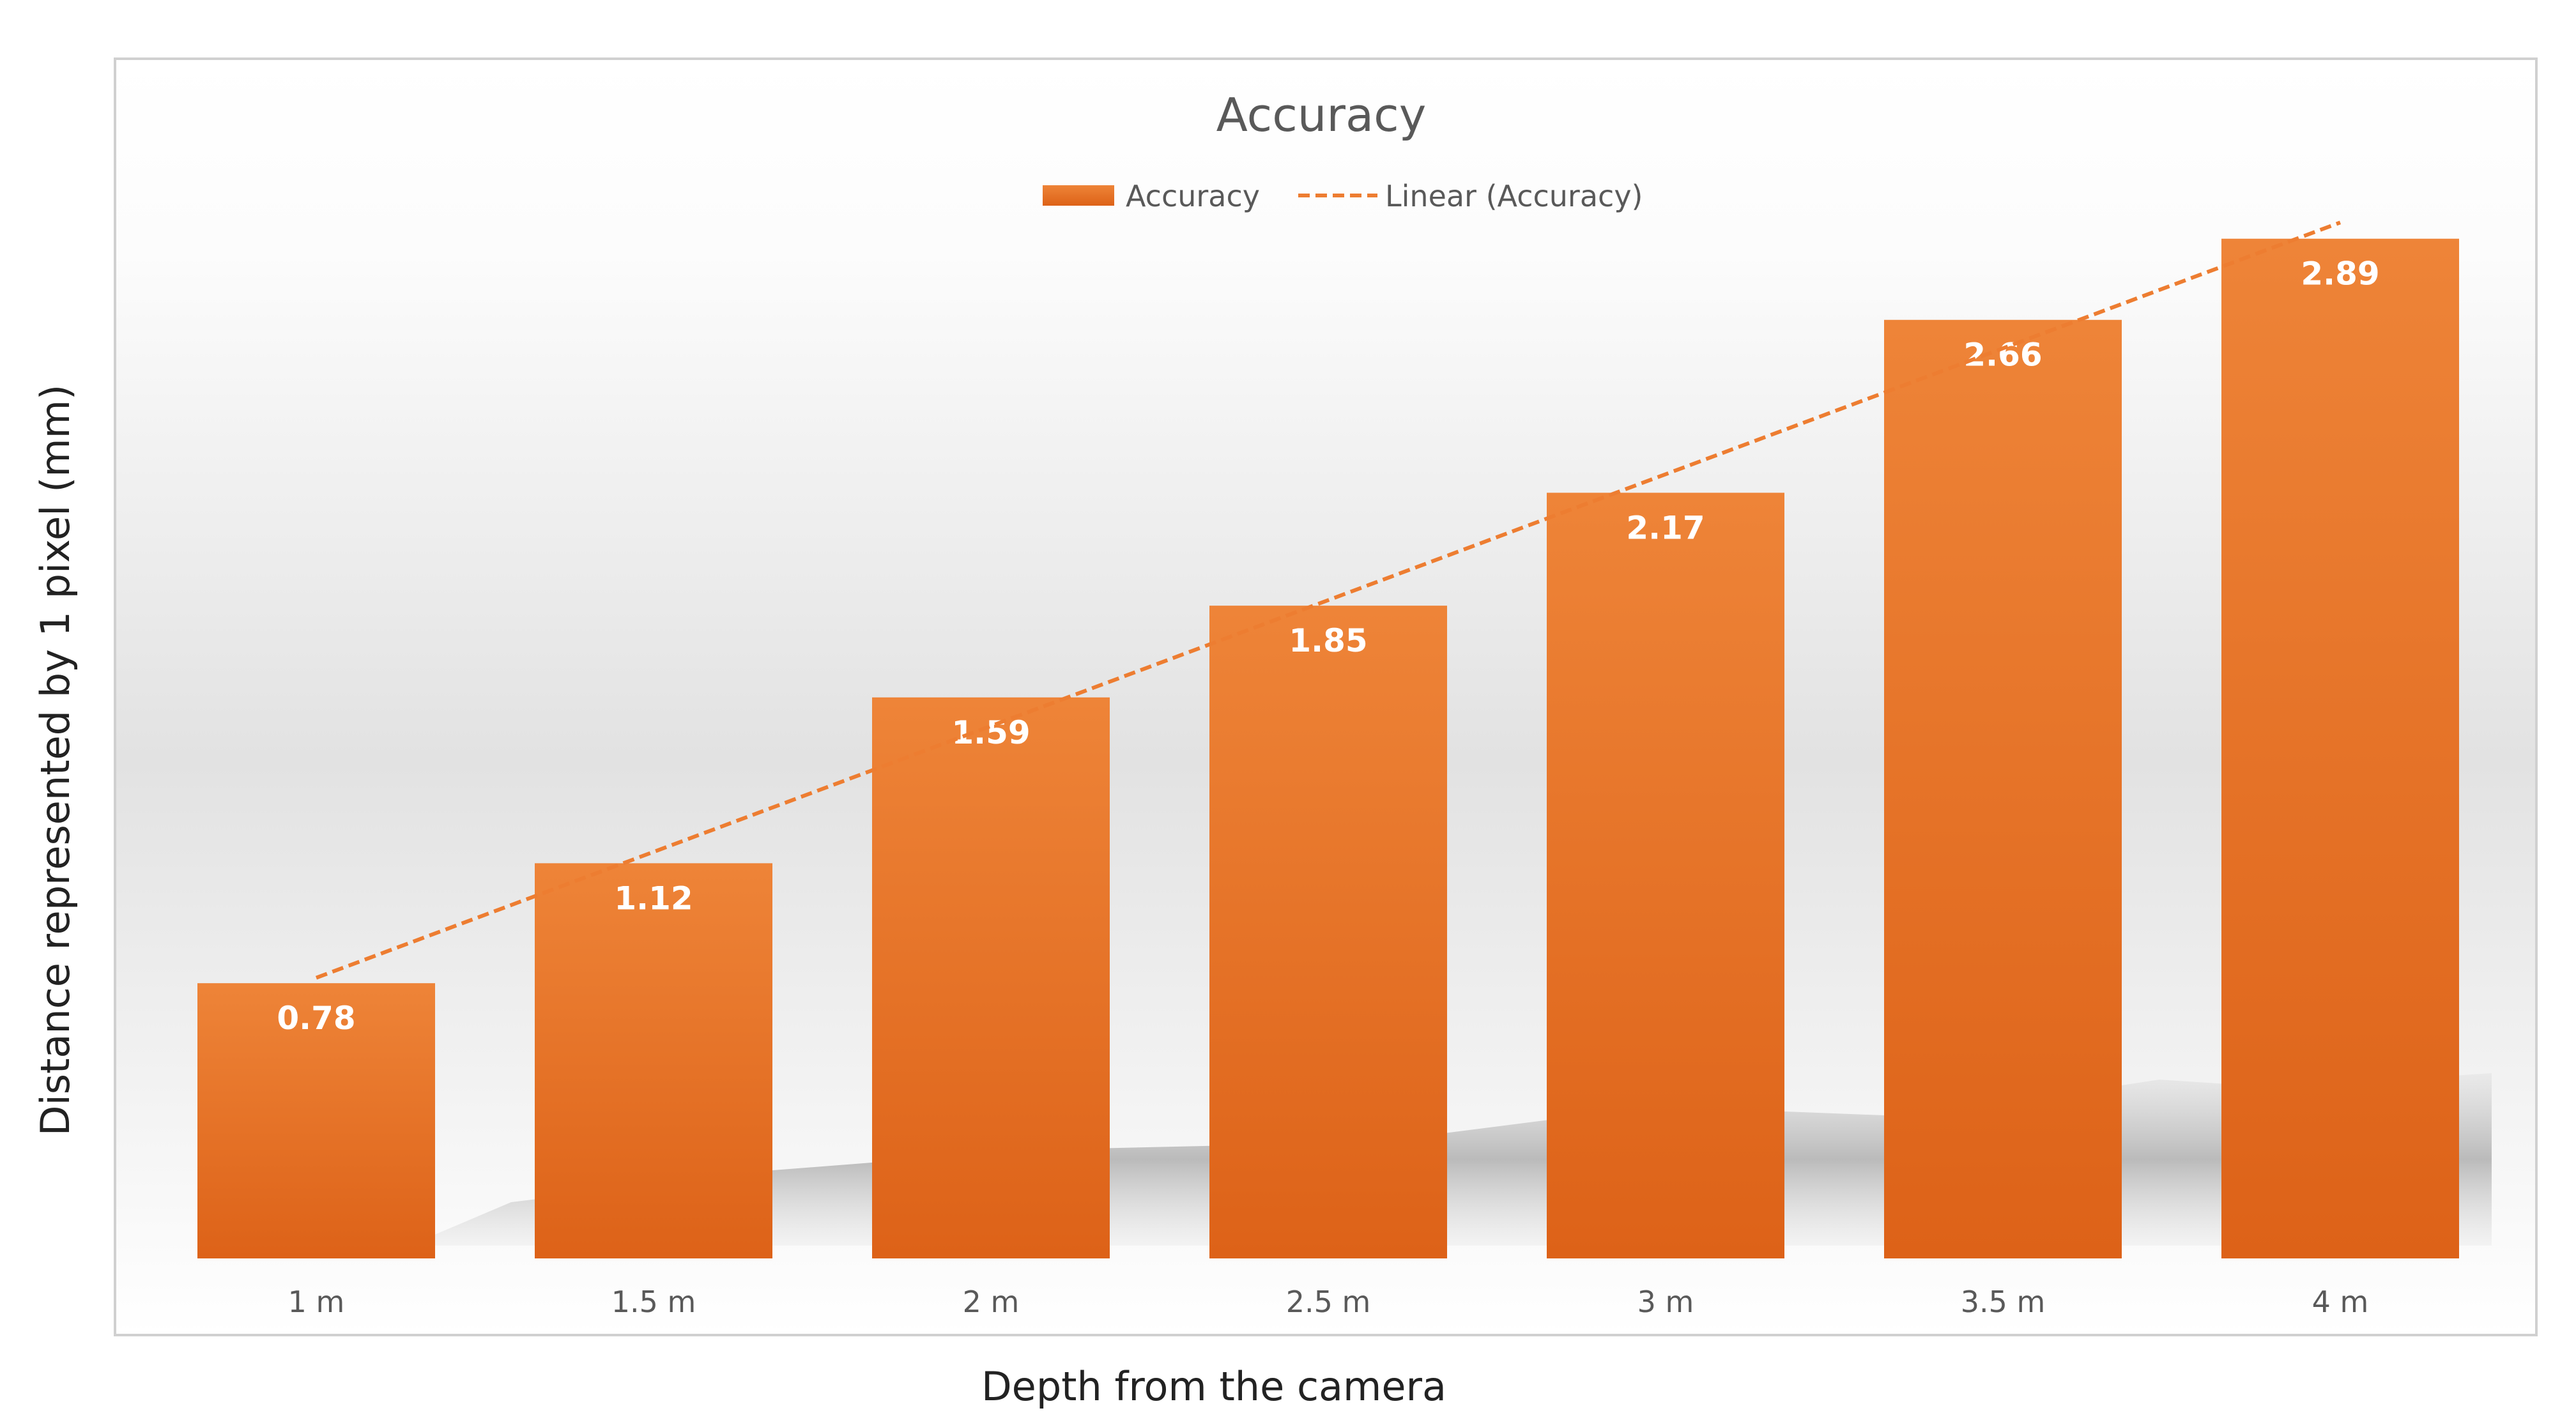 The width and height of the screenshot is (2576, 1413). What do you see at coordinates (2003, 788) in the screenshot?
I see `bar-3-5-m` at bounding box center [2003, 788].